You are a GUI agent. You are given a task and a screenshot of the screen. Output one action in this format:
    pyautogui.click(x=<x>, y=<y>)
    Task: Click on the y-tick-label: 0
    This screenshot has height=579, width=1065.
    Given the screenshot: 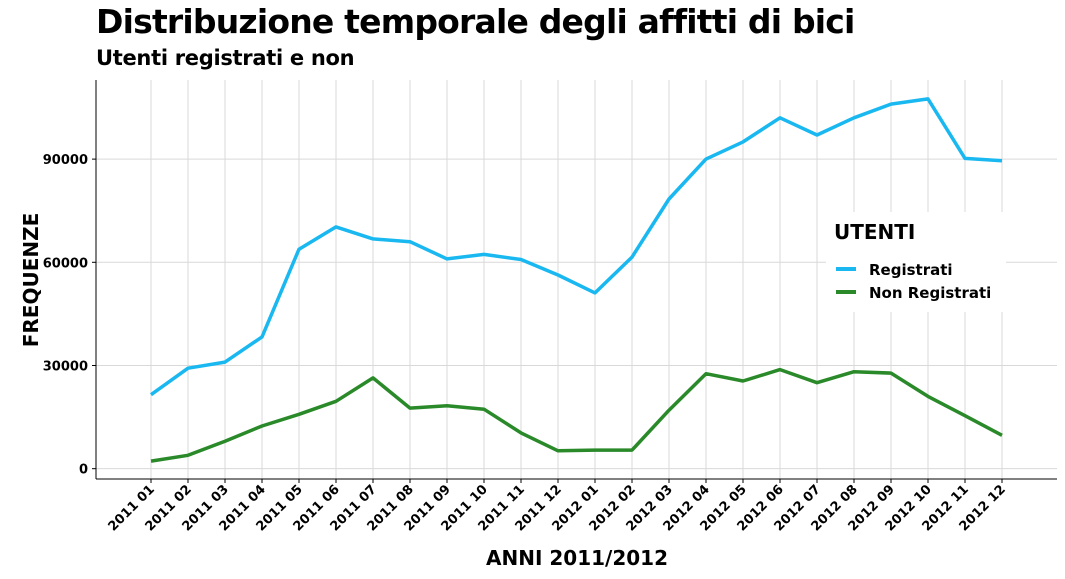 What is the action you would take?
    pyautogui.click(x=83, y=470)
    